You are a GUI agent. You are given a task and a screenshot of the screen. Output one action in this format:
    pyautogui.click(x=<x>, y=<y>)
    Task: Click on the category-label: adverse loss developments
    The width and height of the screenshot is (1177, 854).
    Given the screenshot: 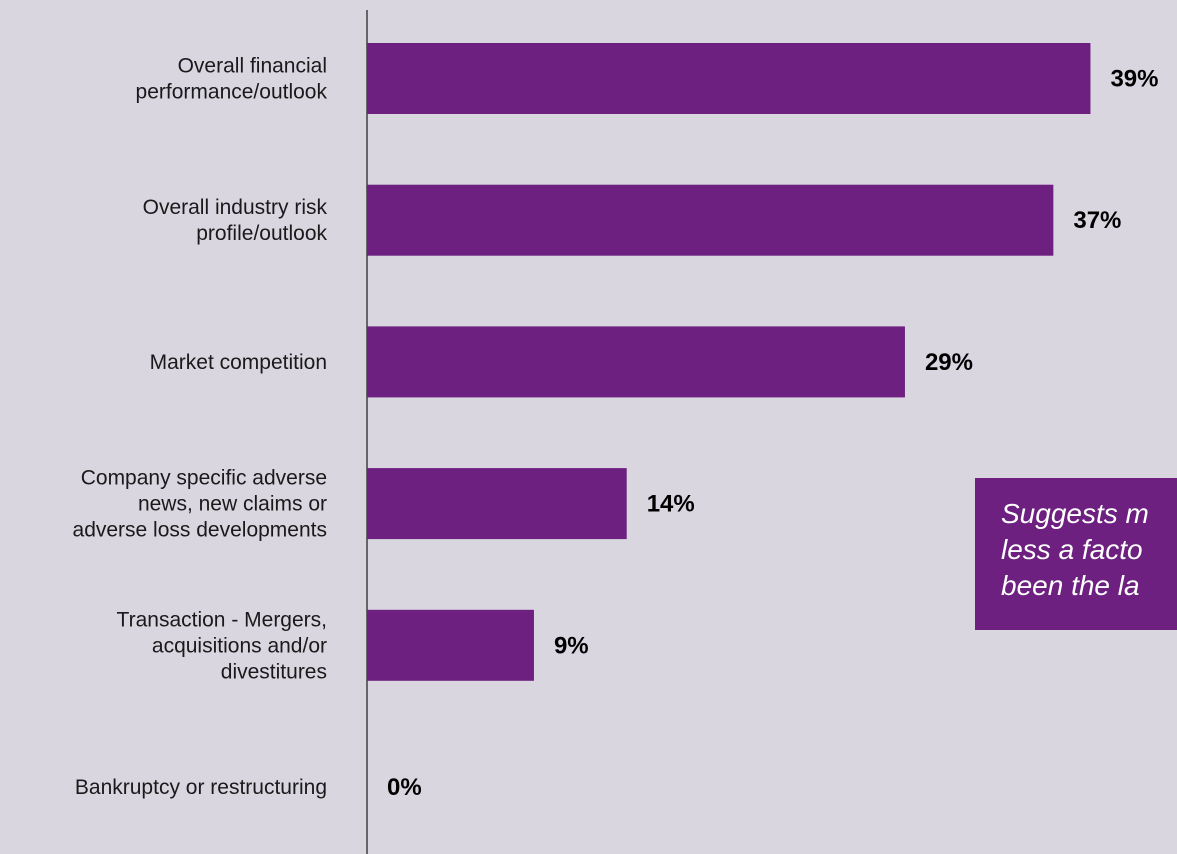 What is the action you would take?
    pyautogui.click(x=200, y=530)
    